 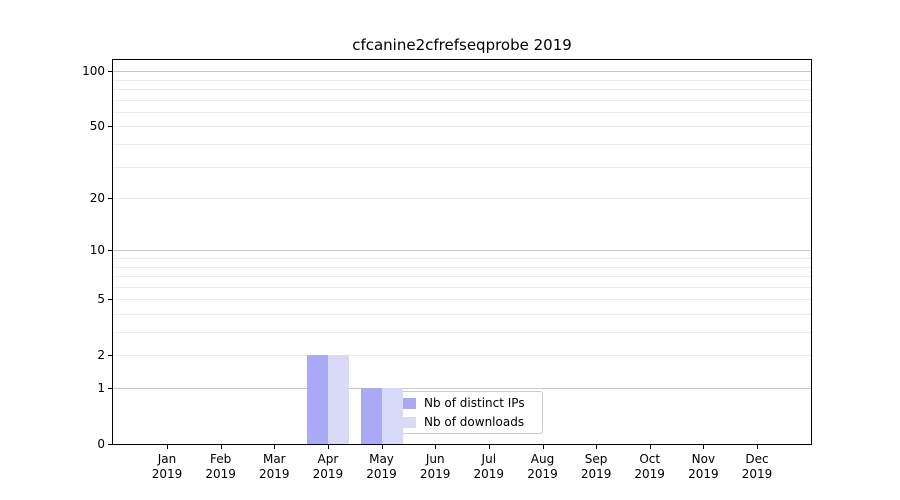 I want to click on x-tick-label: Jul 2019, so click(x=489, y=467).